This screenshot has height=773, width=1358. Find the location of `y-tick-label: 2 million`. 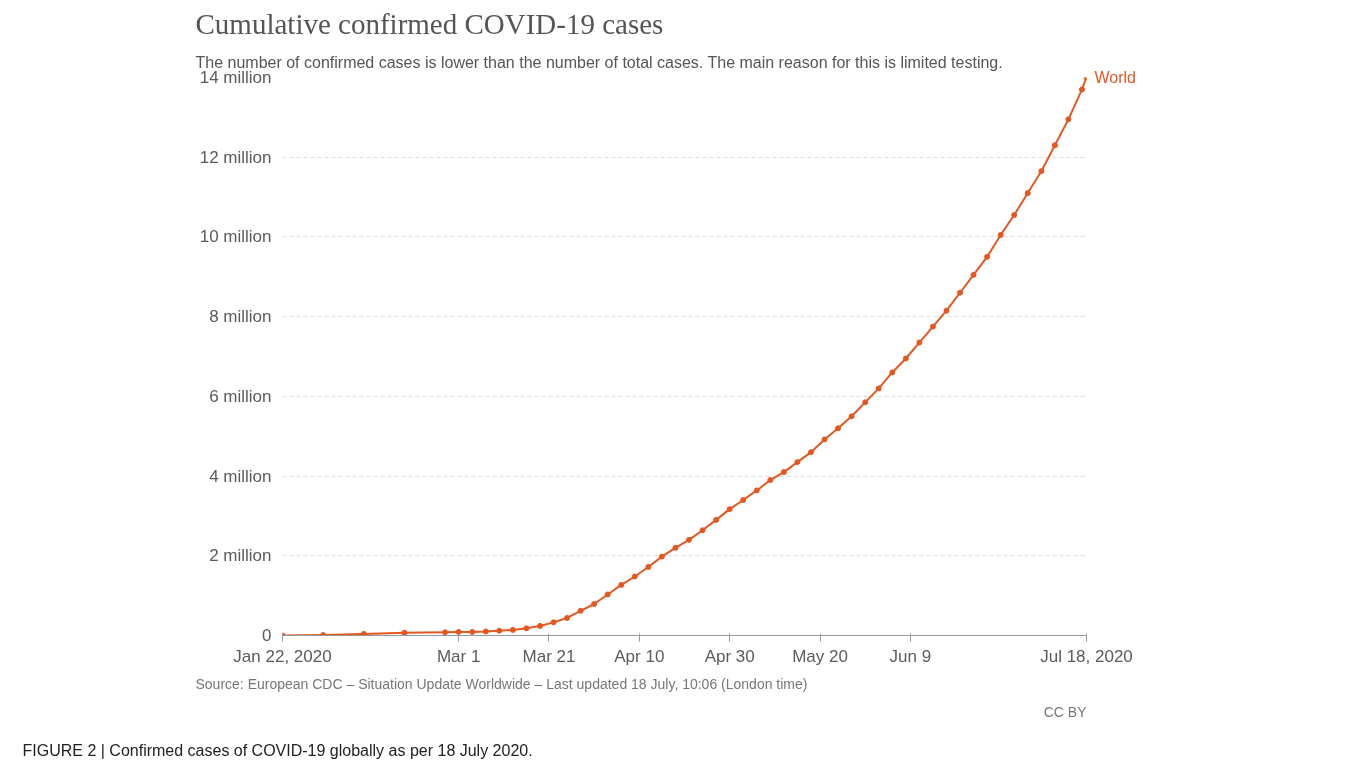

y-tick-label: 2 million is located at coordinates (240, 556).